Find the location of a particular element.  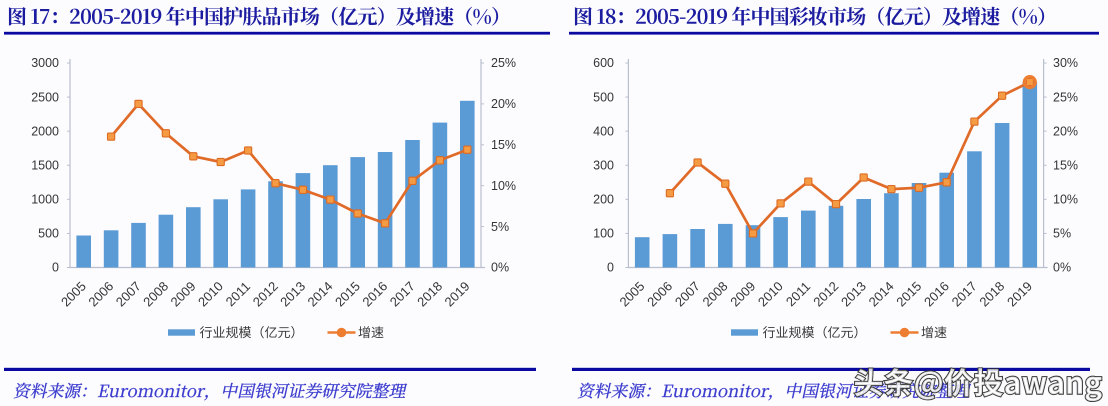

svg-text: 200 is located at coordinates (603, 200).